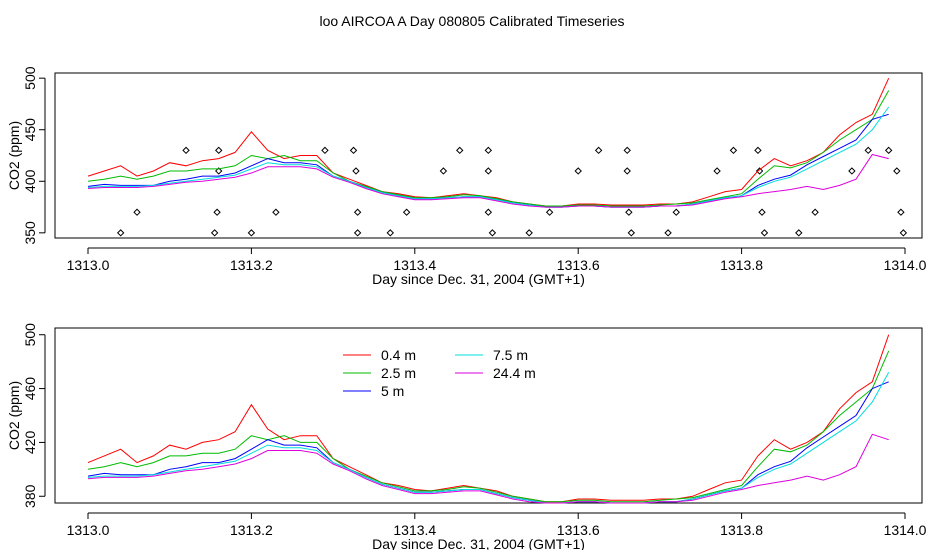  Describe the element at coordinates (392, 391) in the screenshot. I see `legend-label-5-m: 5 m` at that location.